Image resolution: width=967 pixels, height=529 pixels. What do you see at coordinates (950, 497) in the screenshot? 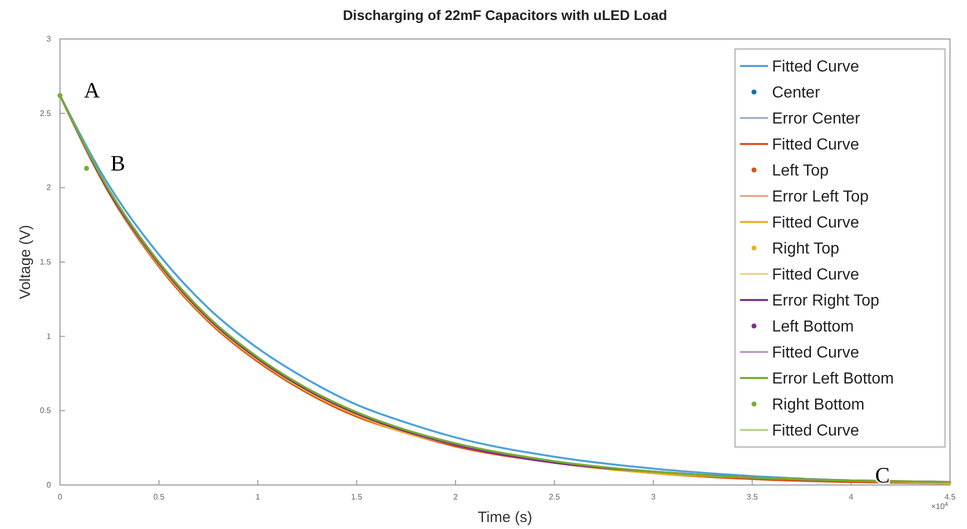
I see `x-tick-label: 4.5` at bounding box center [950, 497].